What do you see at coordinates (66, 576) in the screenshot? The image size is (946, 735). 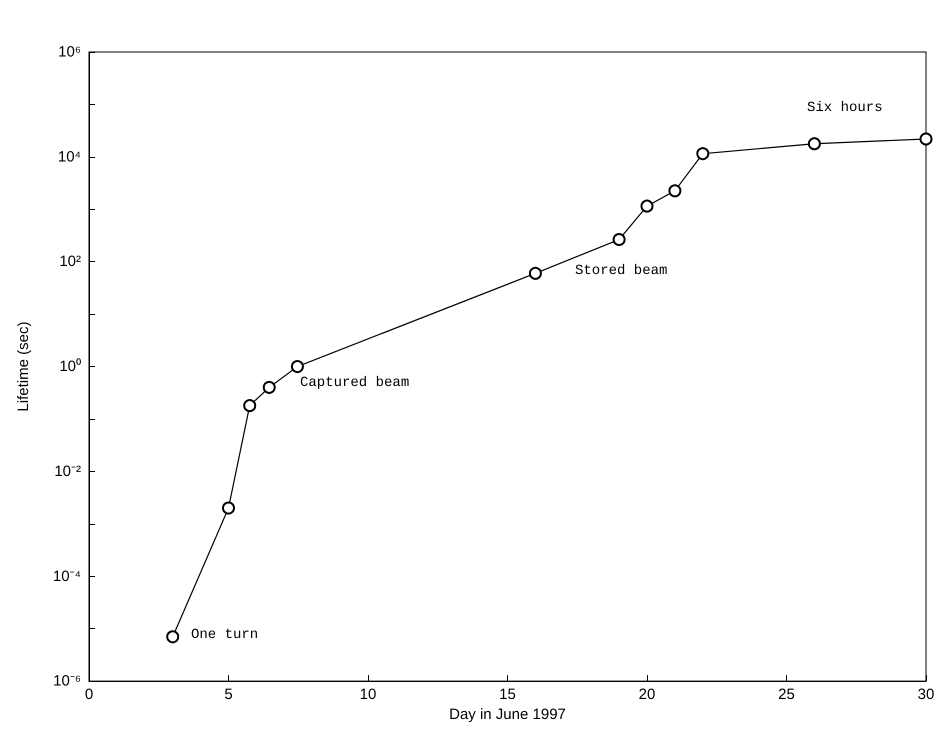 I see `y-tick-label: 10⁻⁴` at bounding box center [66, 576].